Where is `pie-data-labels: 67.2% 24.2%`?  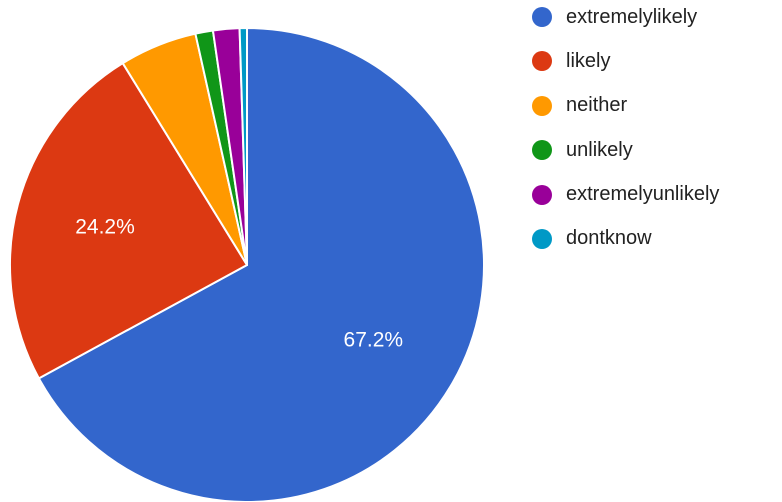 pie-data-labels: 67.2% 24.2% is located at coordinates (239, 284).